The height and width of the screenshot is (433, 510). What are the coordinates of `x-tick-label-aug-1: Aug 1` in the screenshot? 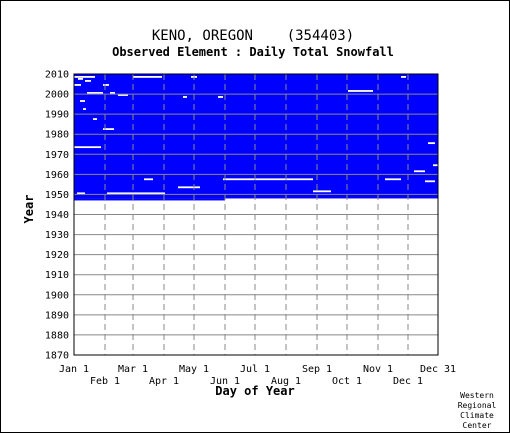 It's located at (286, 381).